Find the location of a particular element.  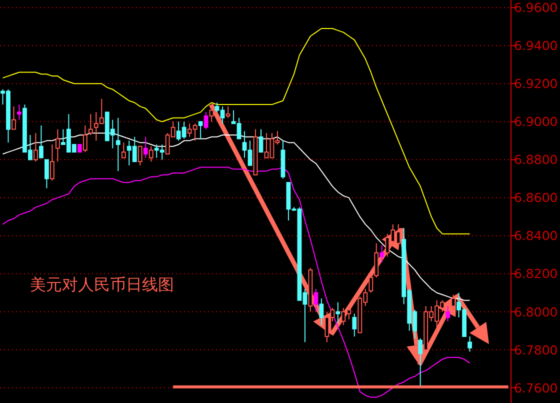

y-tick-label: 6.9000 is located at coordinates (536, 122).